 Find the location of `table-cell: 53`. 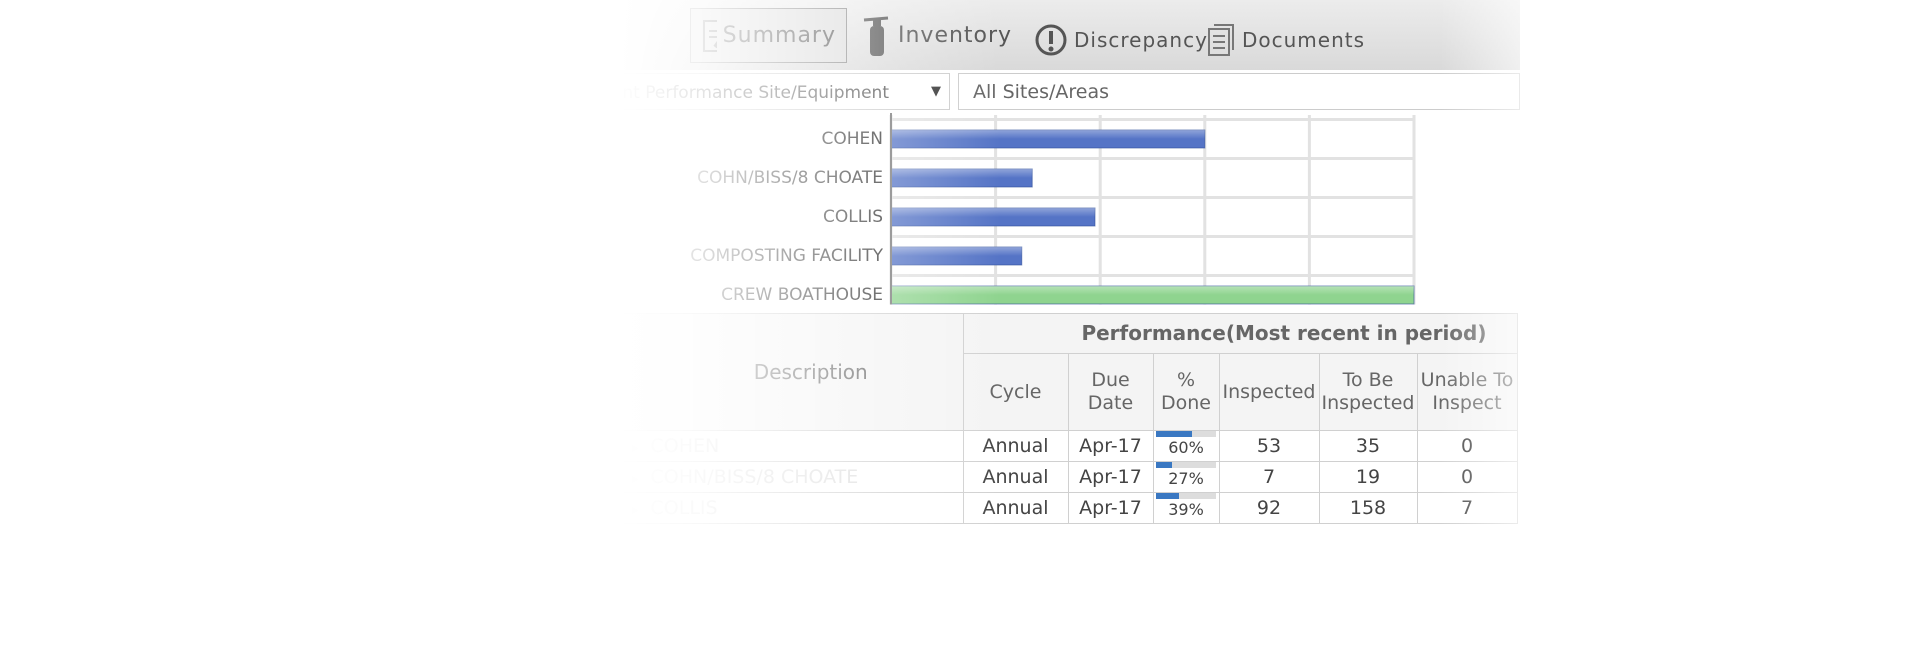

table-cell: 53 is located at coordinates (1269, 446).